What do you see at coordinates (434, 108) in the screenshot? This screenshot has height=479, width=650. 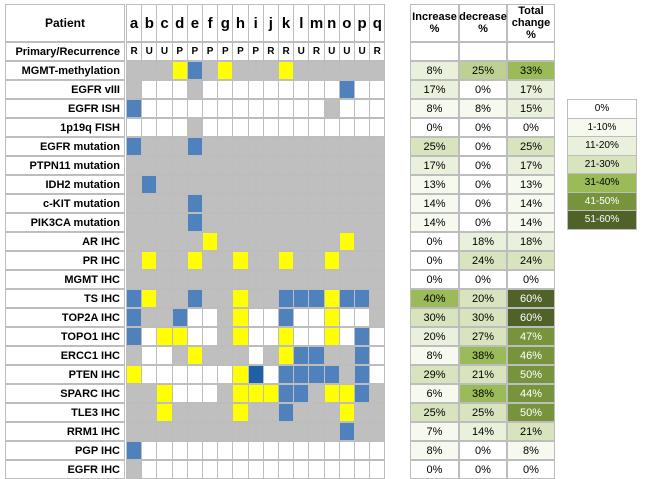 I see `increase-value: 8%` at bounding box center [434, 108].